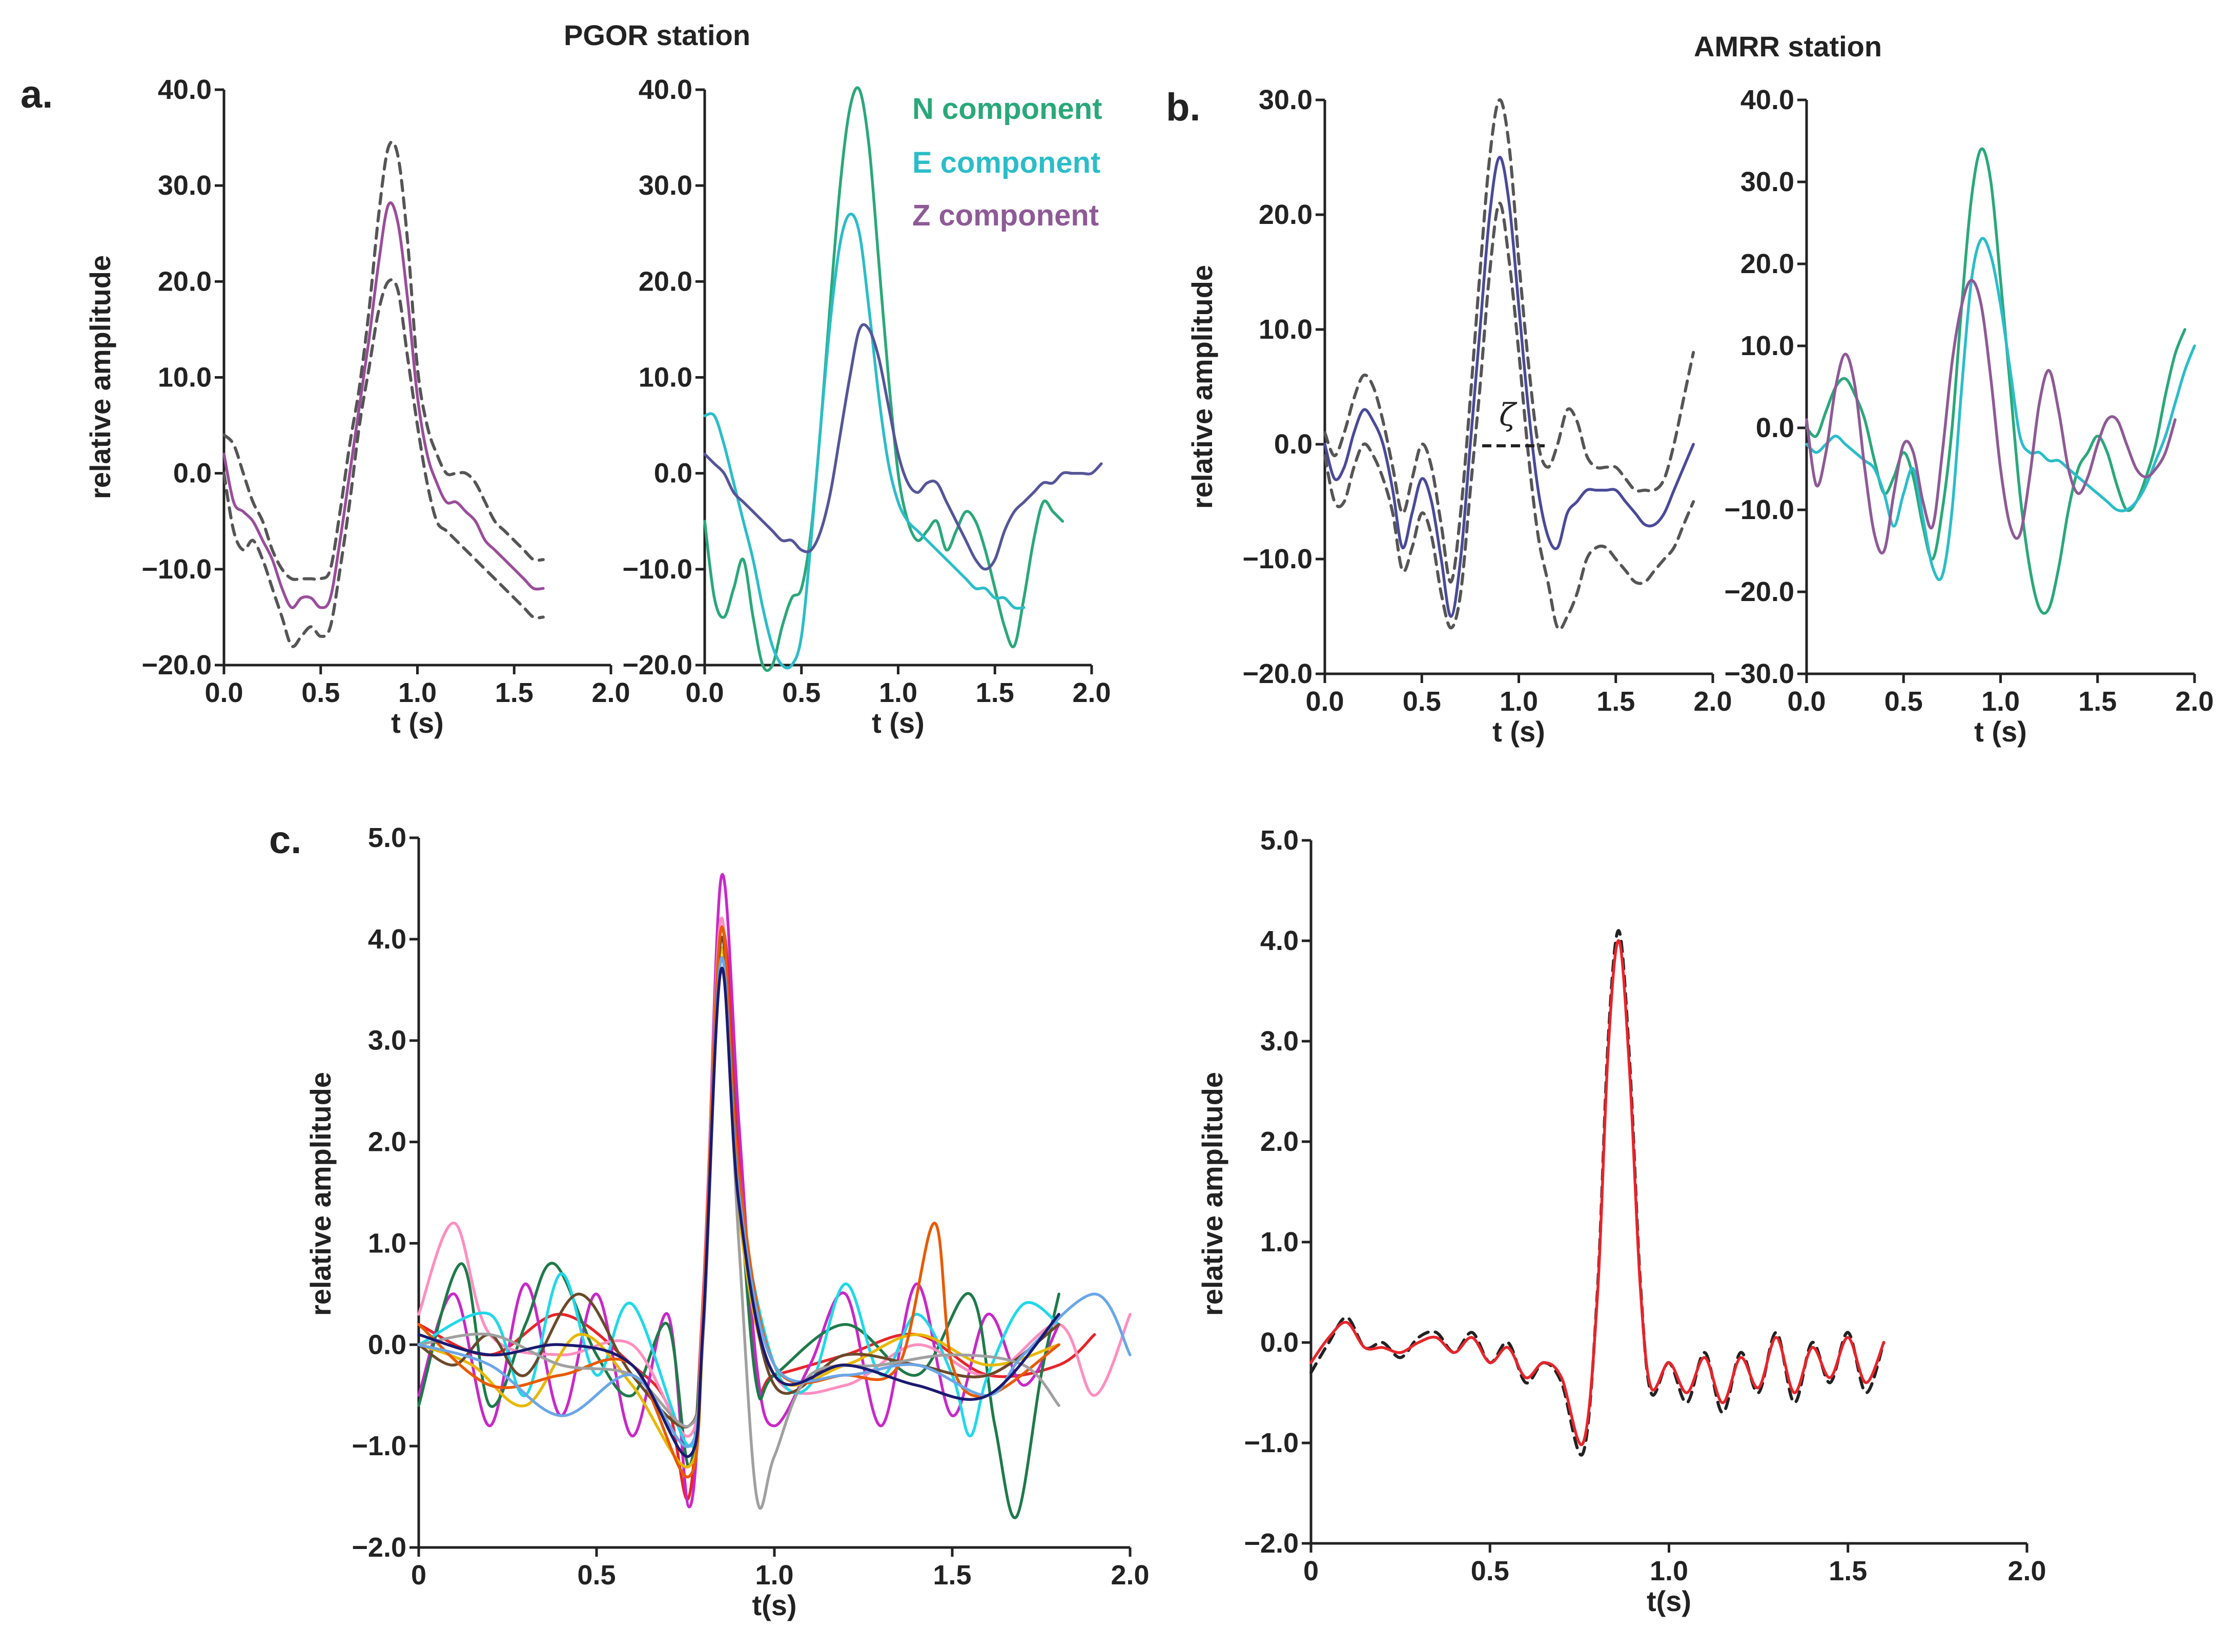 The width and height of the screenshot is (2234, 1652). I want to click on series-line-e-component, so click(2000, 409).